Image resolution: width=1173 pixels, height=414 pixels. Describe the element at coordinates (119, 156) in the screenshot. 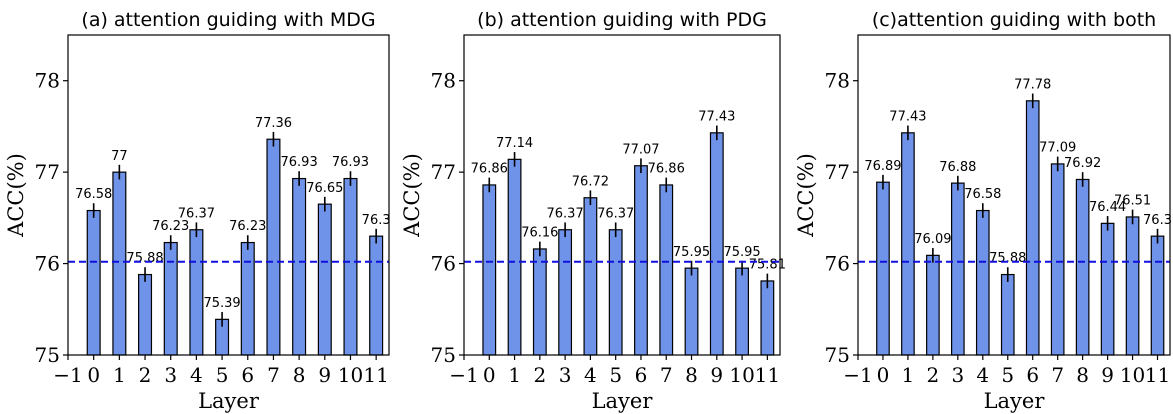

I see `data-label: 77` at that location.